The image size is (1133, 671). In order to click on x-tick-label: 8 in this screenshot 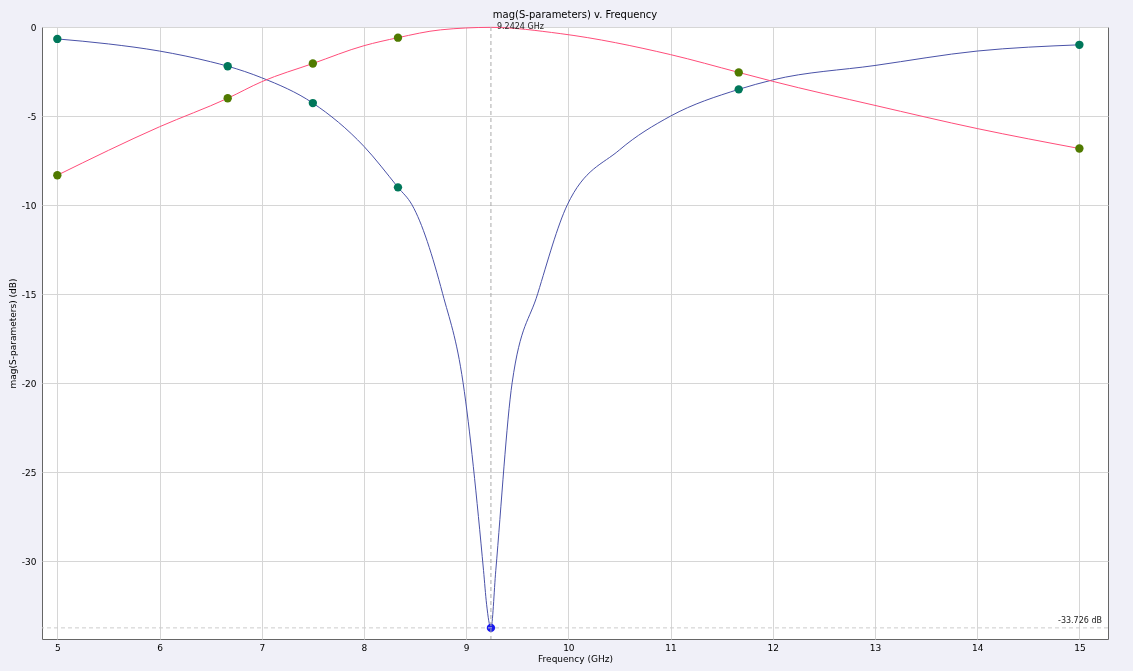, I will do `click(364, 647)`.